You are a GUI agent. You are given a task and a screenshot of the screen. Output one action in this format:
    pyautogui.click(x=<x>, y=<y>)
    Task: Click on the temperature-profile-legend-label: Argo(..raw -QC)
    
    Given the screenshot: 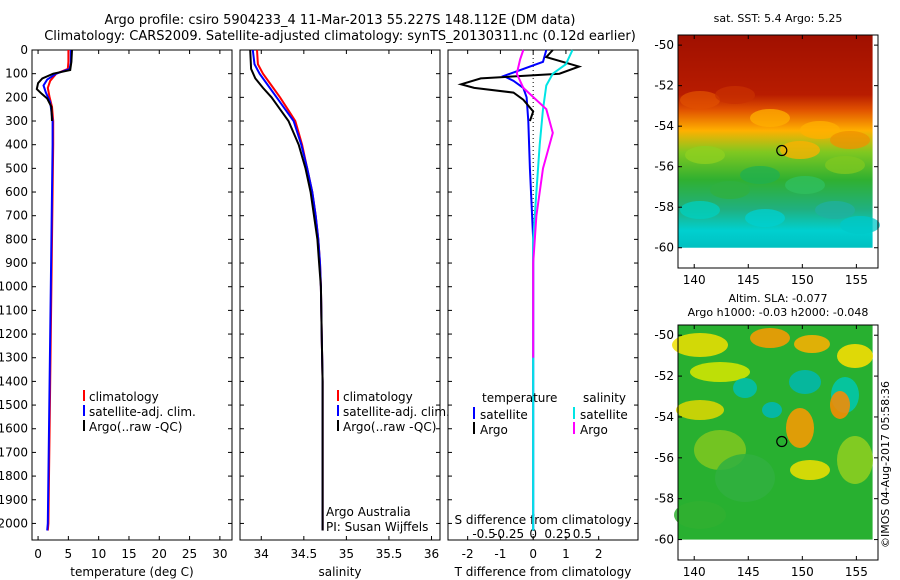 What is the action you would take?
    pyautogui.click(x=135, y=427)
    